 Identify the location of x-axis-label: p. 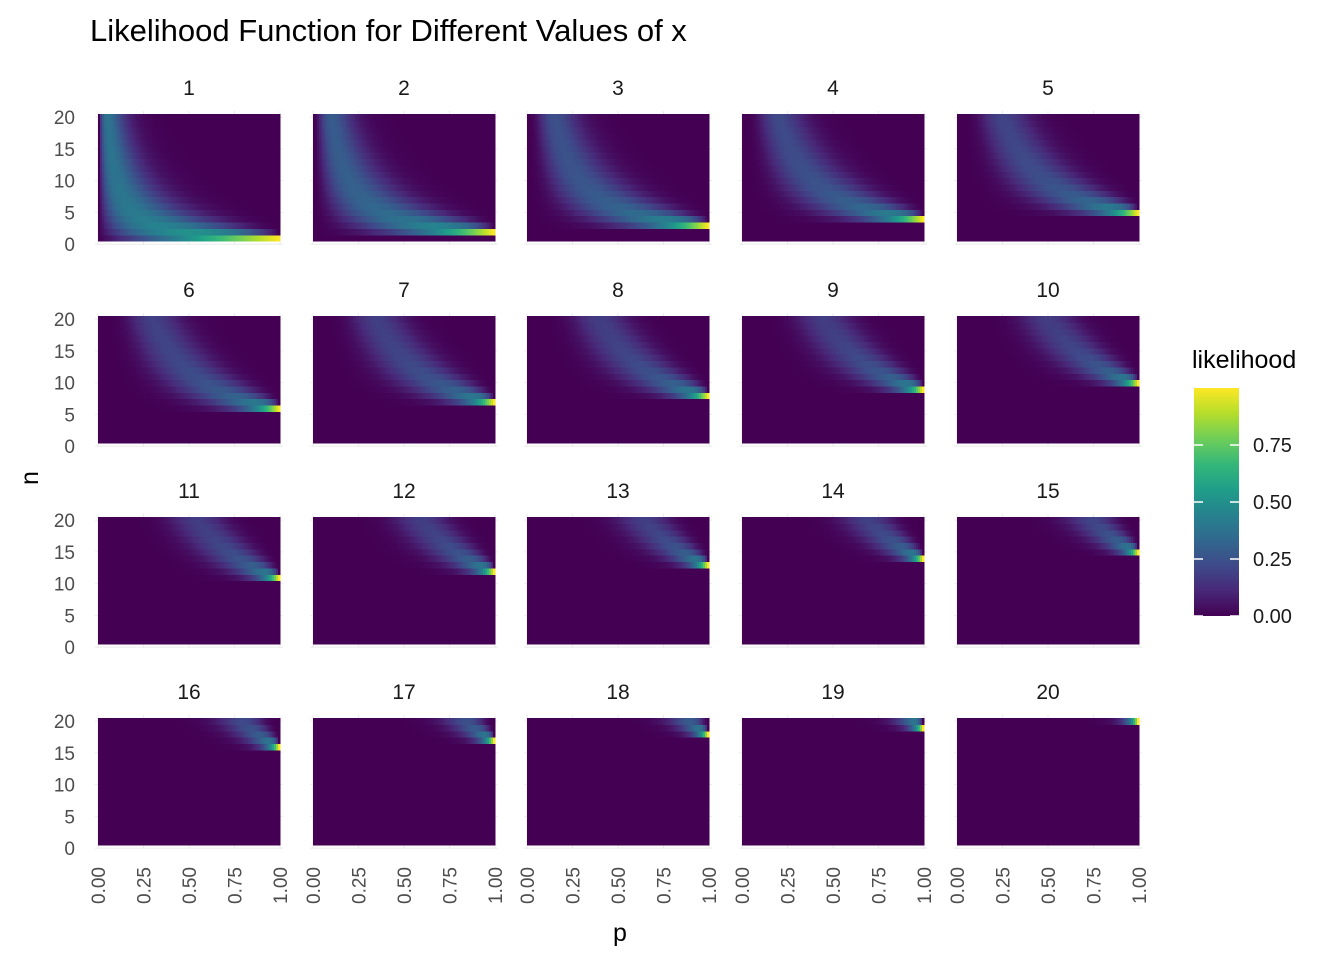
(620, 933).